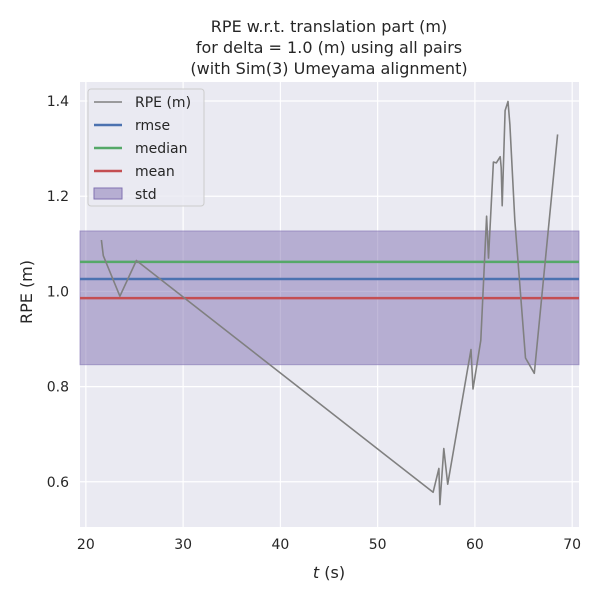 This screenshot has width=600, height=600. I want to click on x-axis-label: t (s), so click(329, 572).